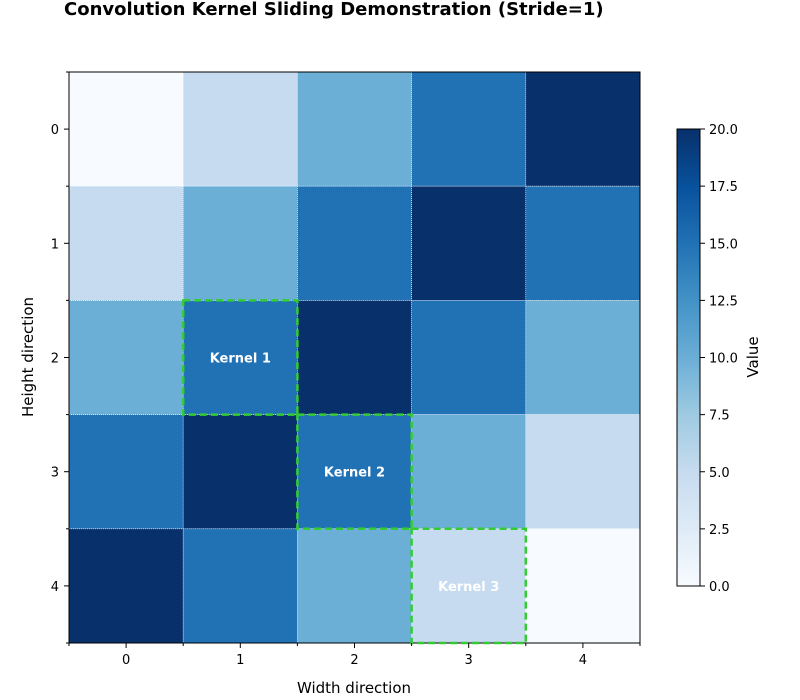 This screenshot has width=800, height=700. What do you see at coordinates (126, 660) in the screenshot?
I see `x-tick-label: 0` at bounding box center [126, 660].